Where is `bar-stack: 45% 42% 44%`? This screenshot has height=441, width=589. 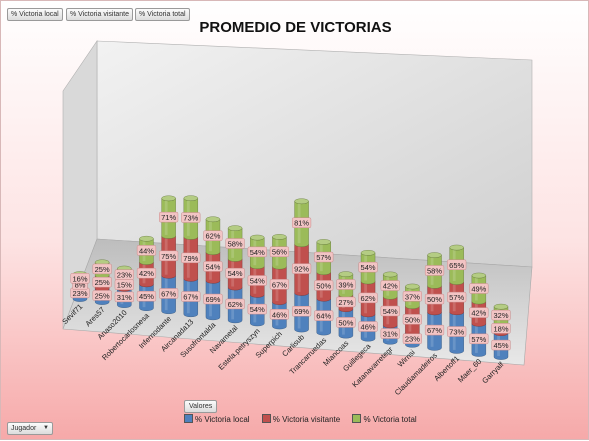 bar-stack: 45% 42% 44% is located at coordinates (146, 273).